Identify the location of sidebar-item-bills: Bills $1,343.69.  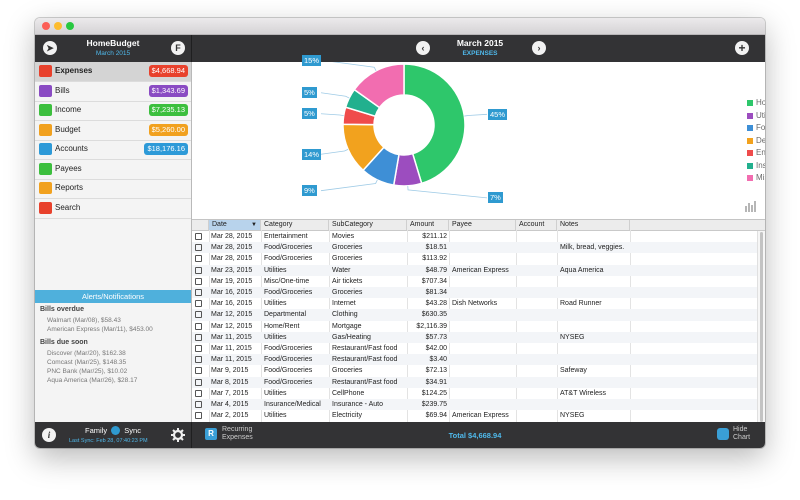
(113, 92).